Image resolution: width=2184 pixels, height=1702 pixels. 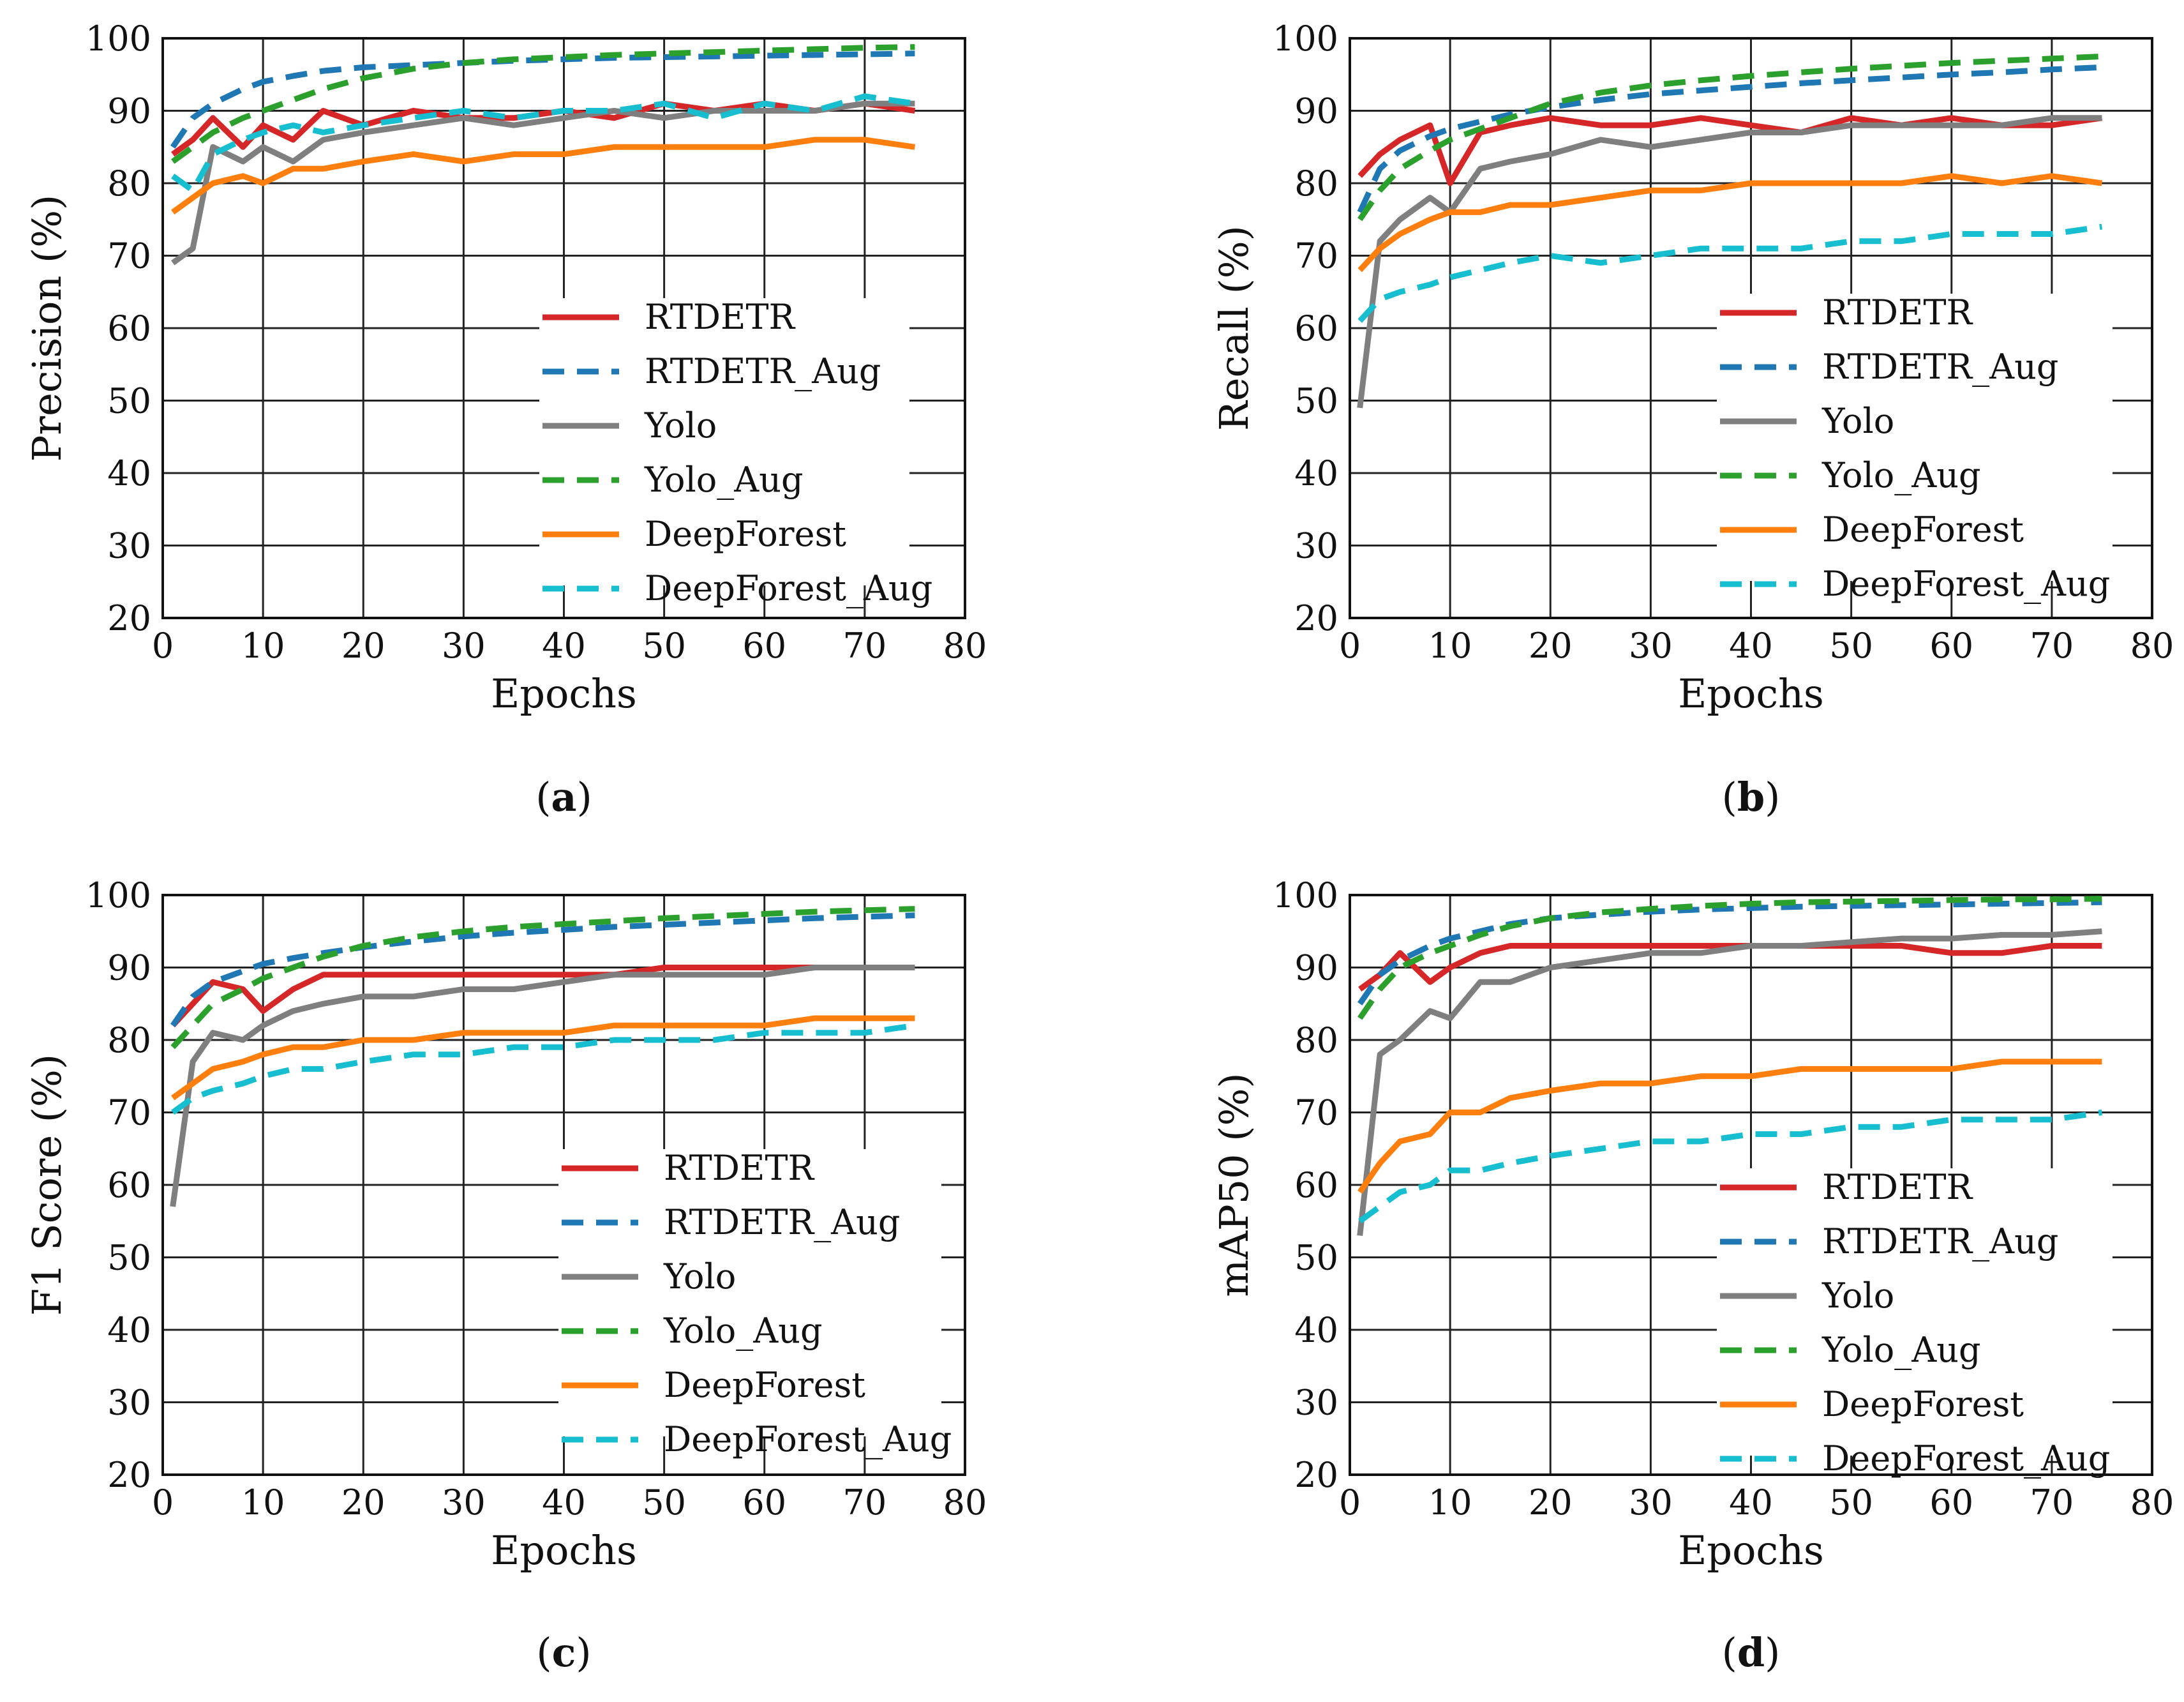 I want to click on y-axis-label: mAP50 (%), so click(x=1234, y=1185).